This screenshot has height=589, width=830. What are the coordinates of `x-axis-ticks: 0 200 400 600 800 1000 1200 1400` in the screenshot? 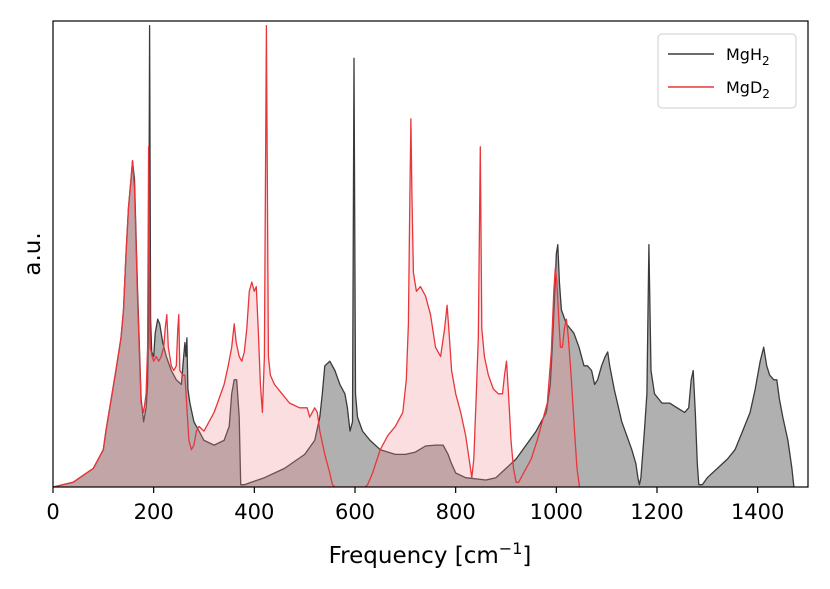 It's located at (415, 505).